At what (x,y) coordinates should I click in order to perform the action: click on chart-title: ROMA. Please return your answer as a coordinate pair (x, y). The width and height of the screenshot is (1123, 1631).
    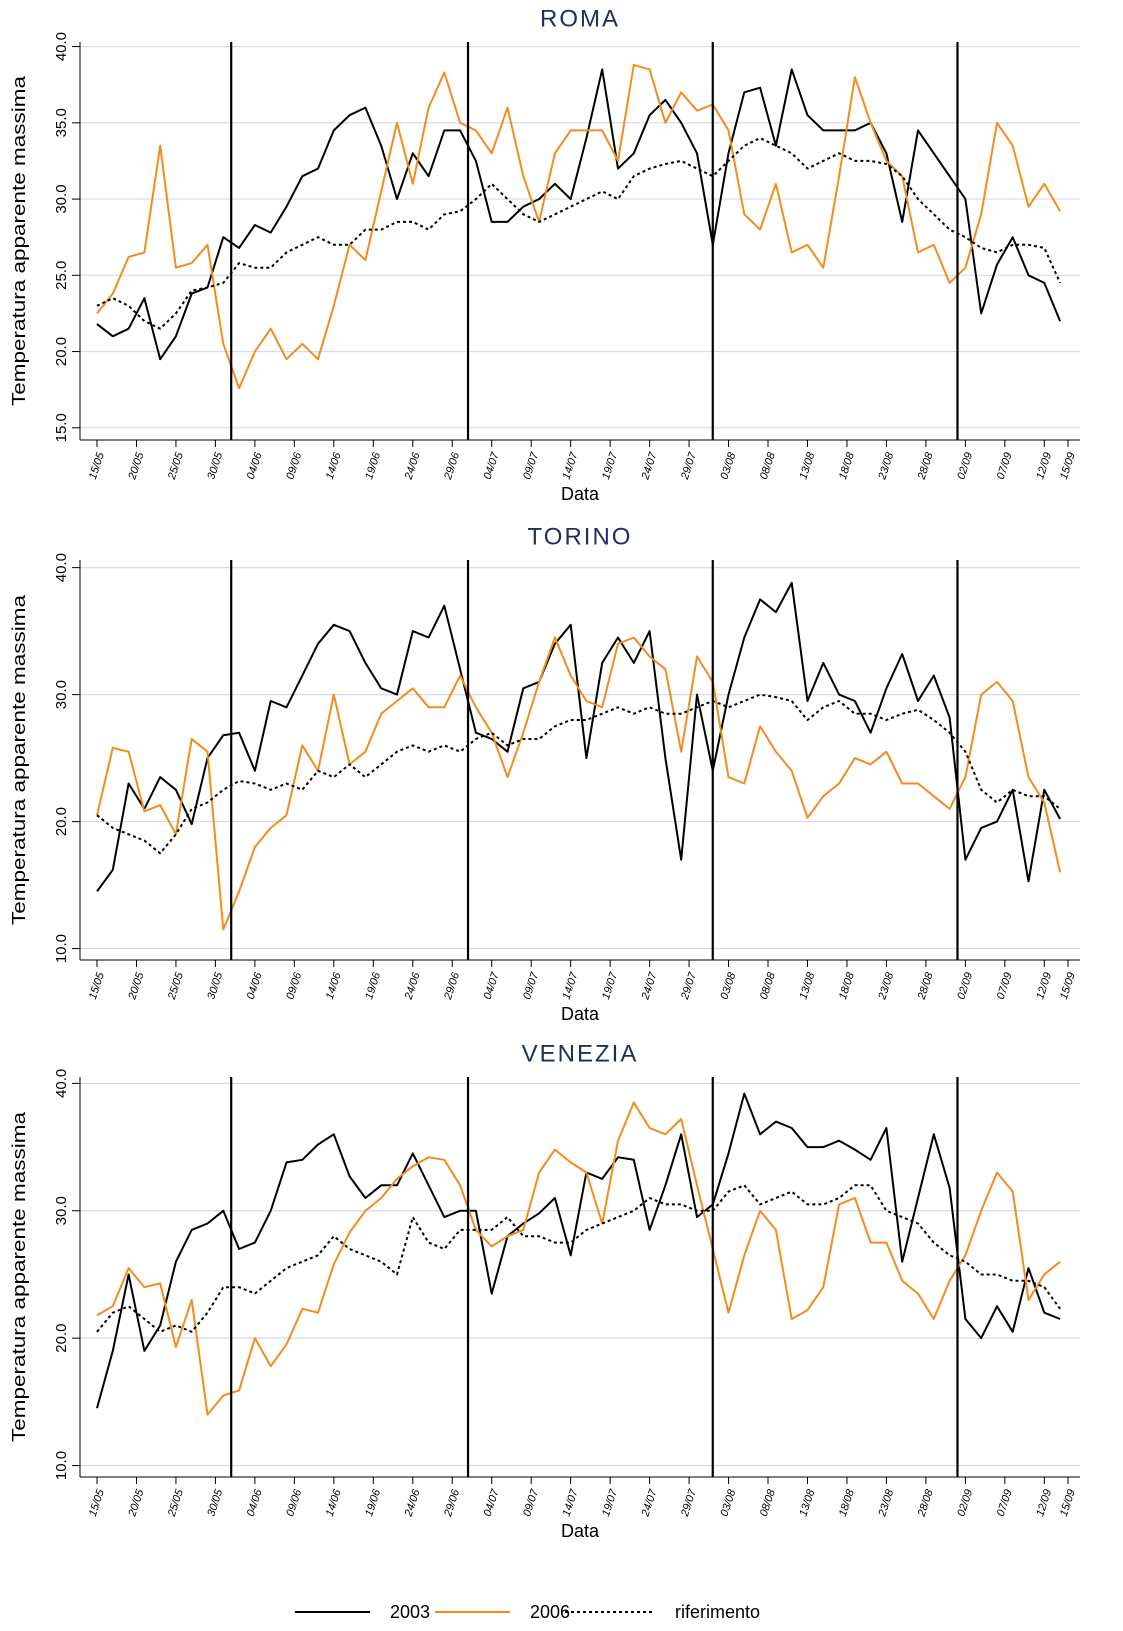
    Looking at the image, I should click on (580, 18).